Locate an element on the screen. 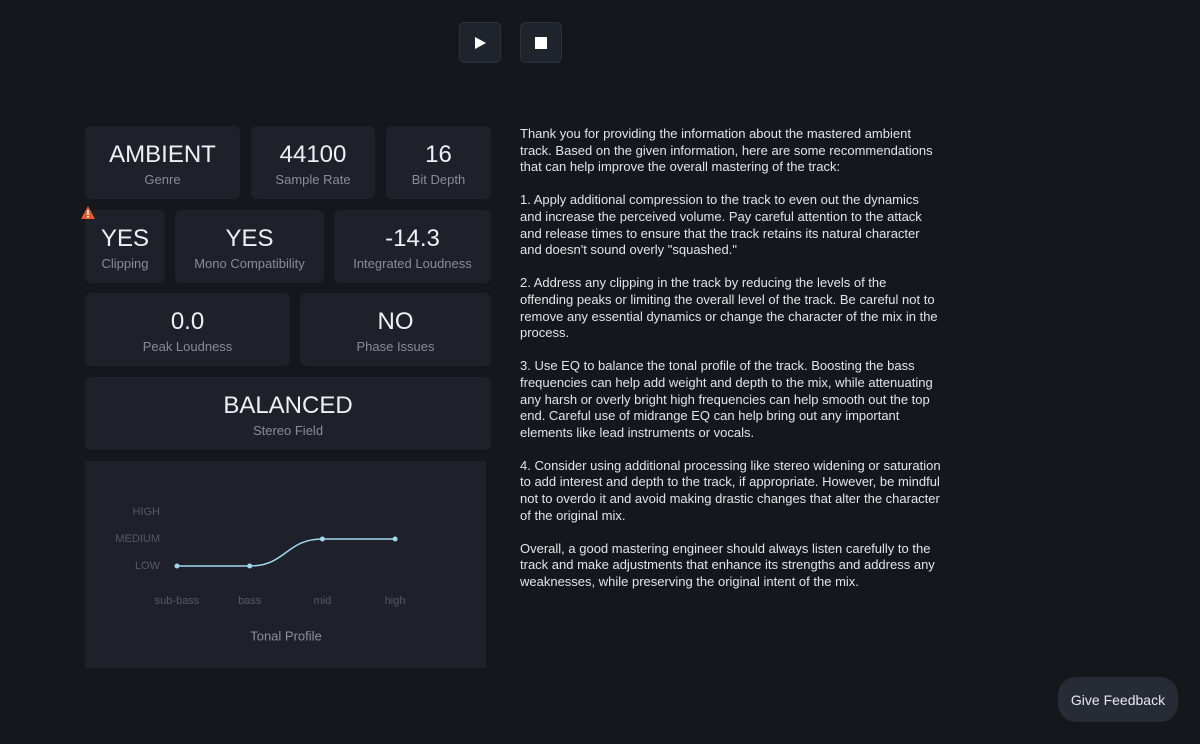  stat-value: AMBIENT is located at coordinates (162, 154).